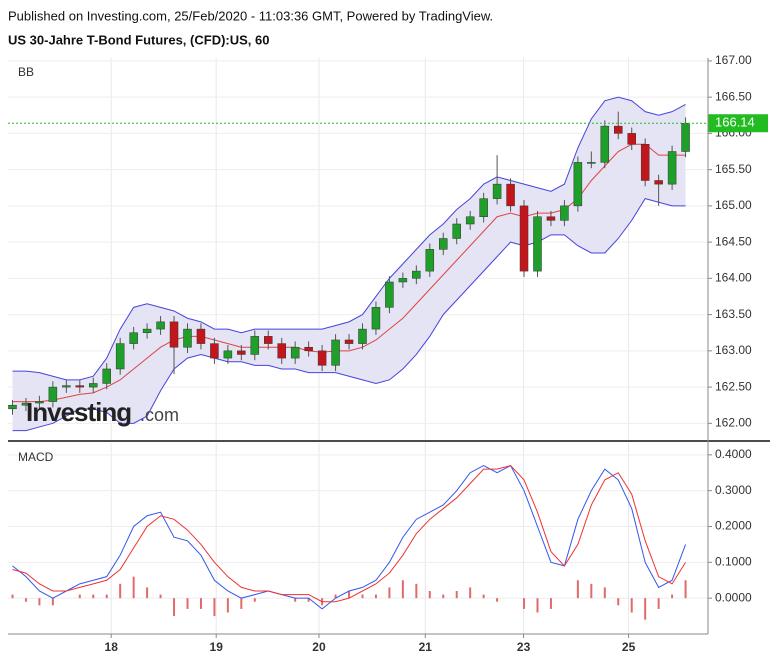 This screenshot has width=777, height=667. What do you see at coordinates (733, 278) in the screenshot?
I see `y-tick-label: 164.00` at bounding box center [733, 278].